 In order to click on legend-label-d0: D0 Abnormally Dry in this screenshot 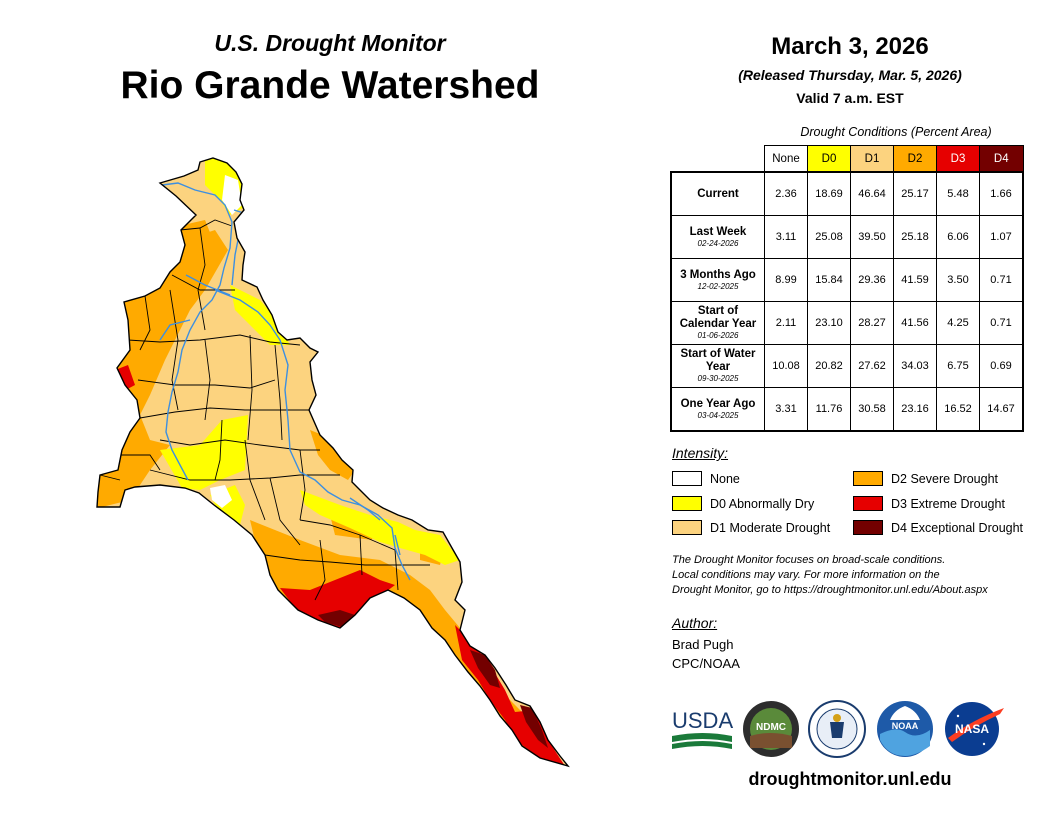, I will do `click(762, 503)`.